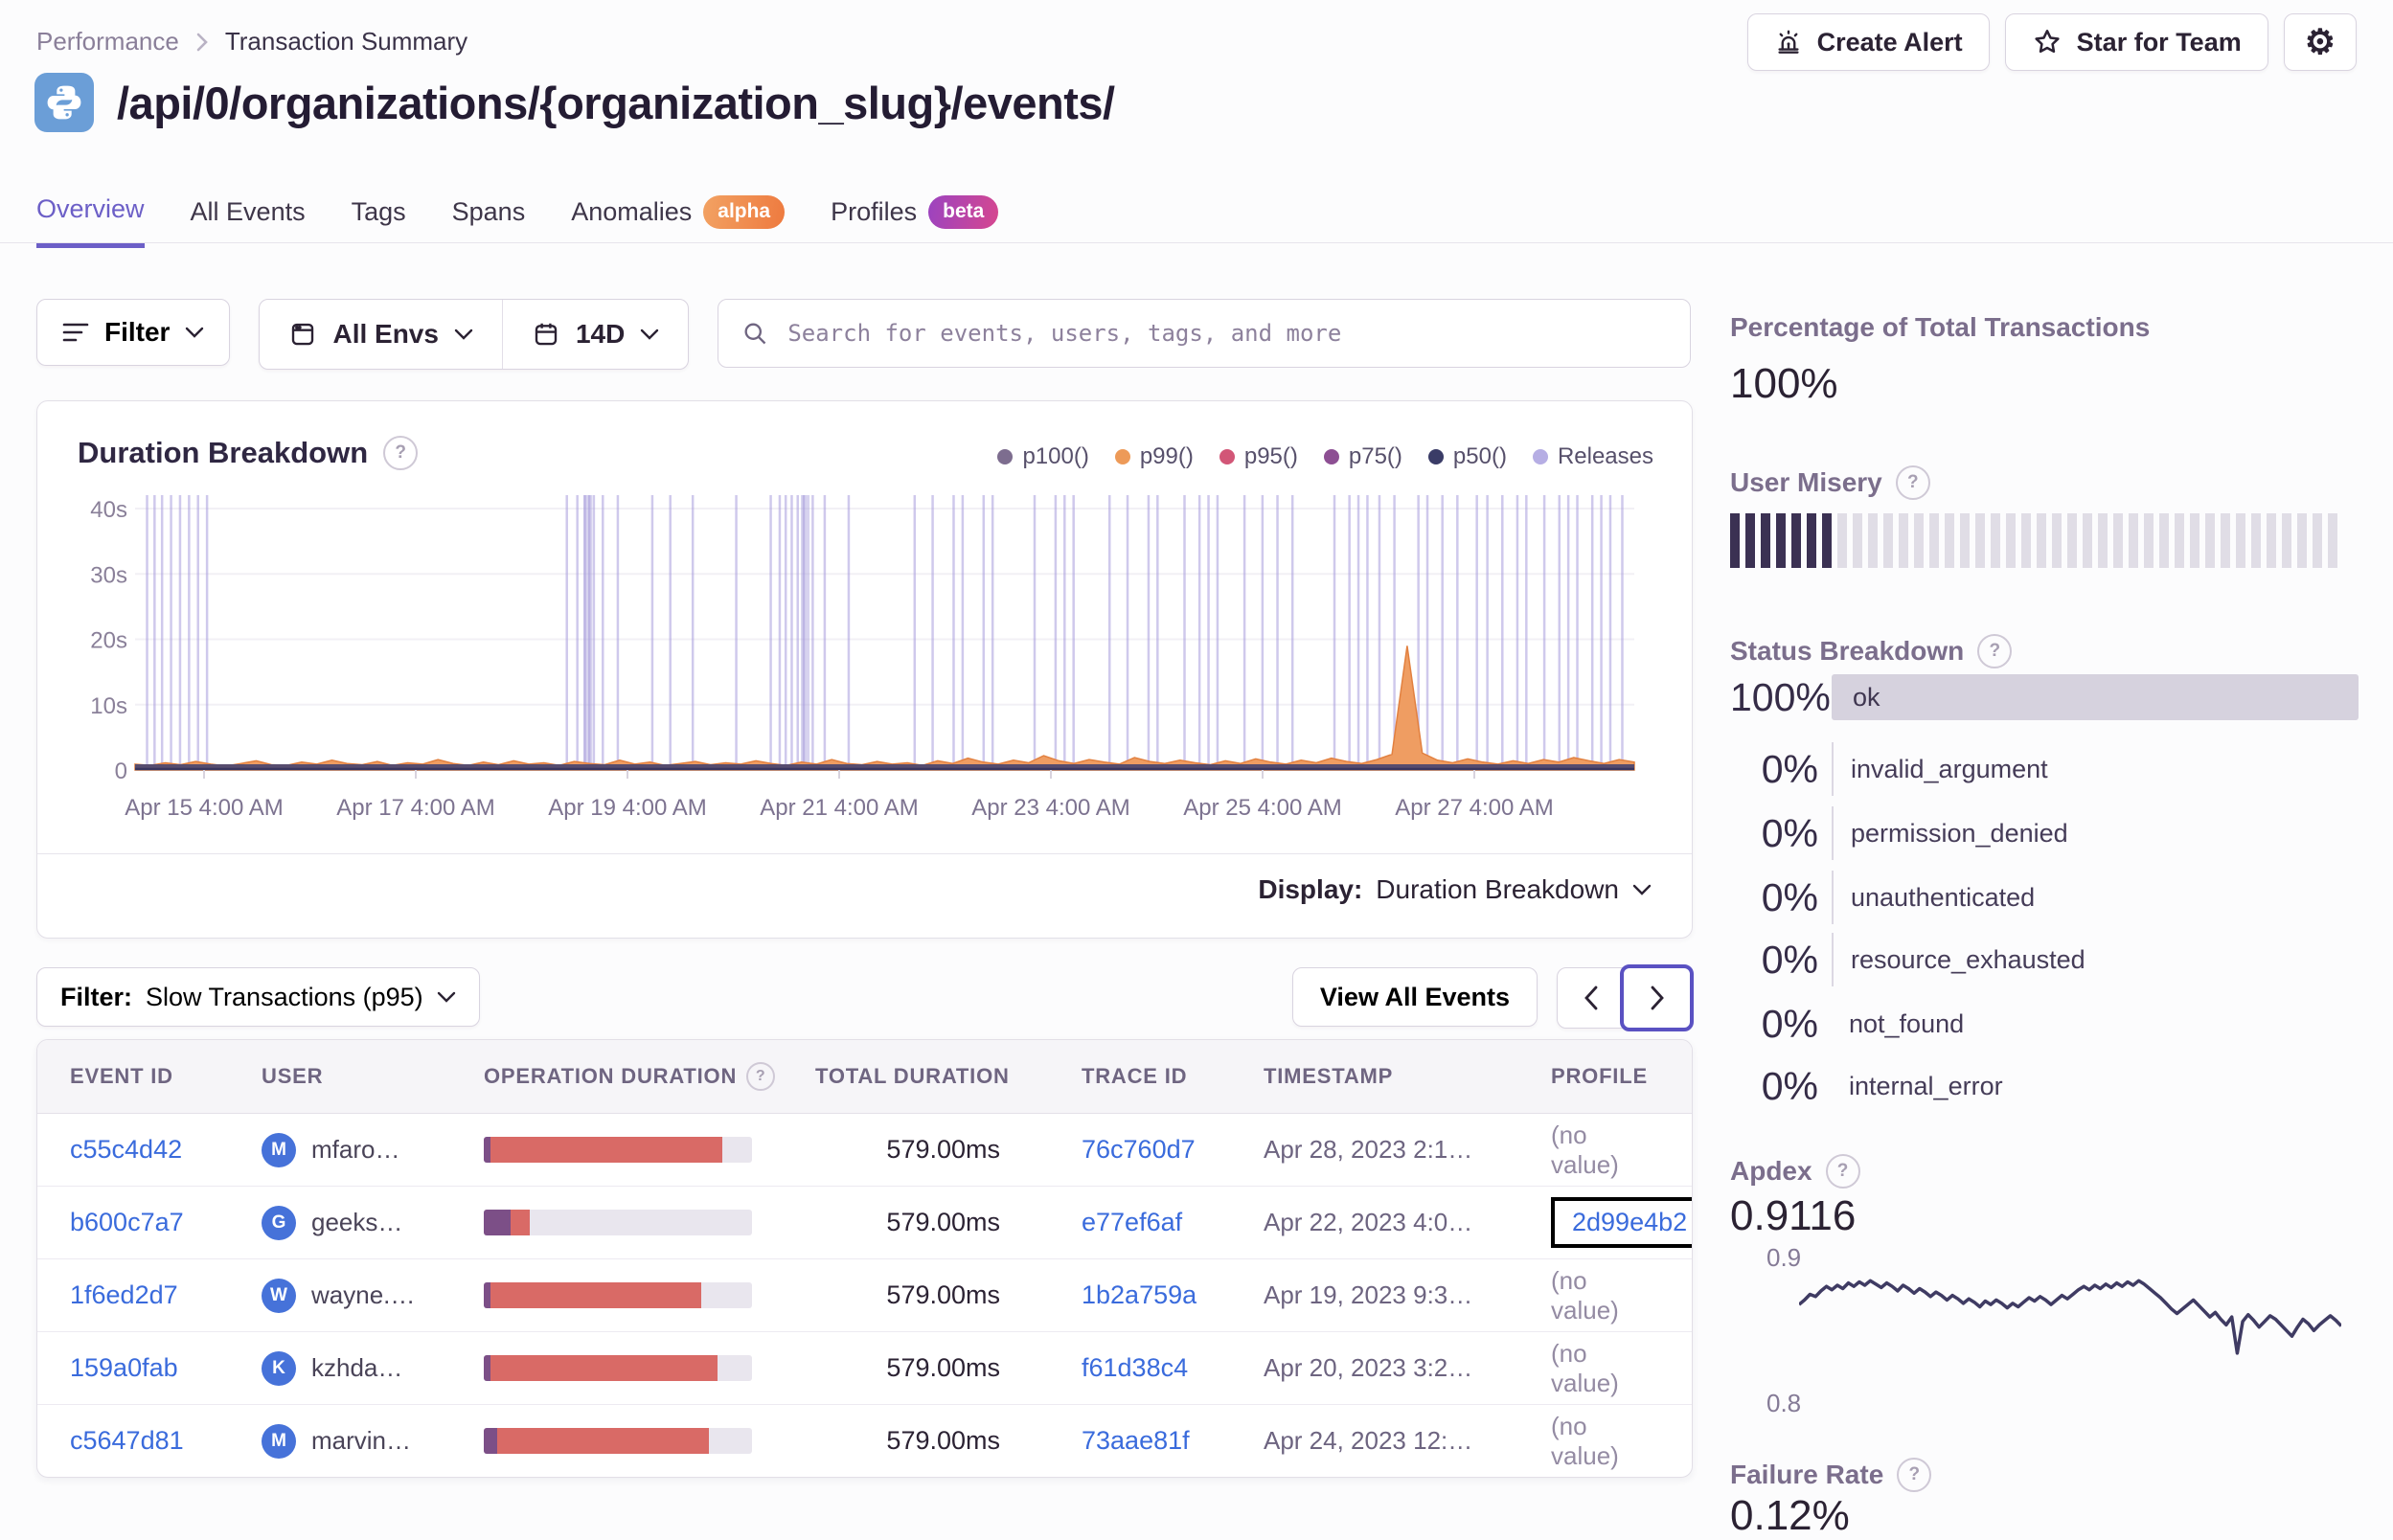 Image resolution: width=2393 pixels, height=1540 pixels. What do you see at coordinates (1790, 1515) in the screenshot?
I see `failure-rate-value: 0.12%` at bounding box center [1790, 1515].